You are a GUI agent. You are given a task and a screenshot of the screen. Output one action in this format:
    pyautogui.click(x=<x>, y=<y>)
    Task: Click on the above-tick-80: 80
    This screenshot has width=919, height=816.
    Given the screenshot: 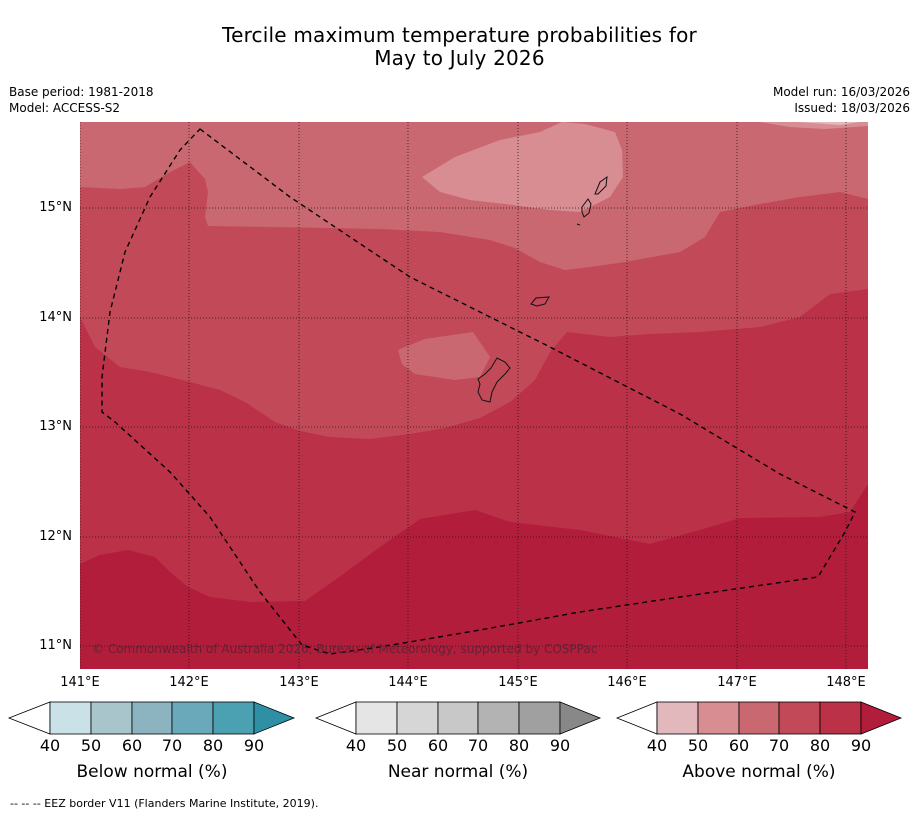 What is the action you would take?
    pyautogui.click(x=820, y=745)
    